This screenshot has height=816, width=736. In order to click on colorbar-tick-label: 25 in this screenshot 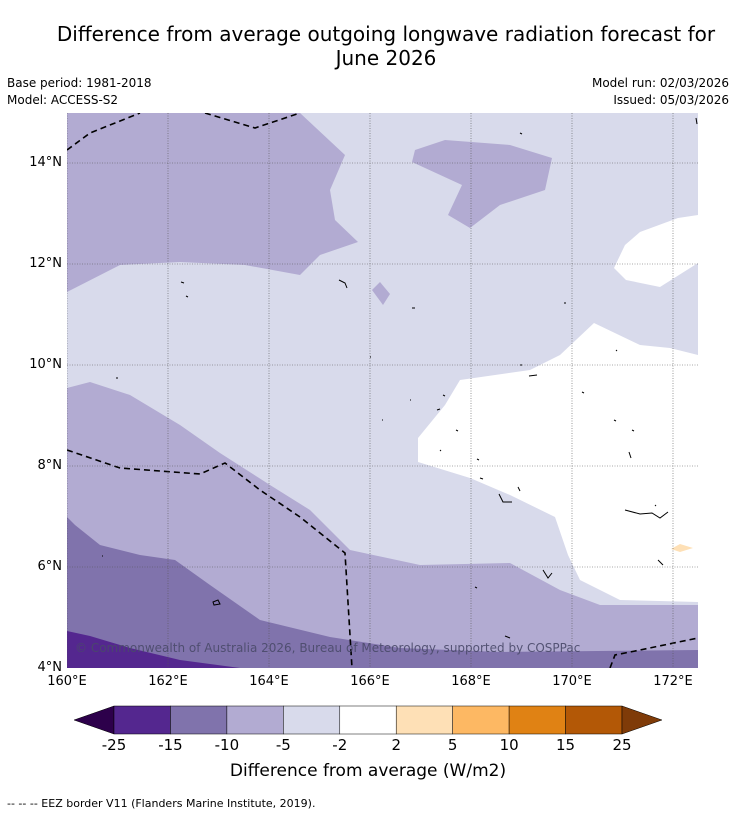, I will do `click(622, 745)`.